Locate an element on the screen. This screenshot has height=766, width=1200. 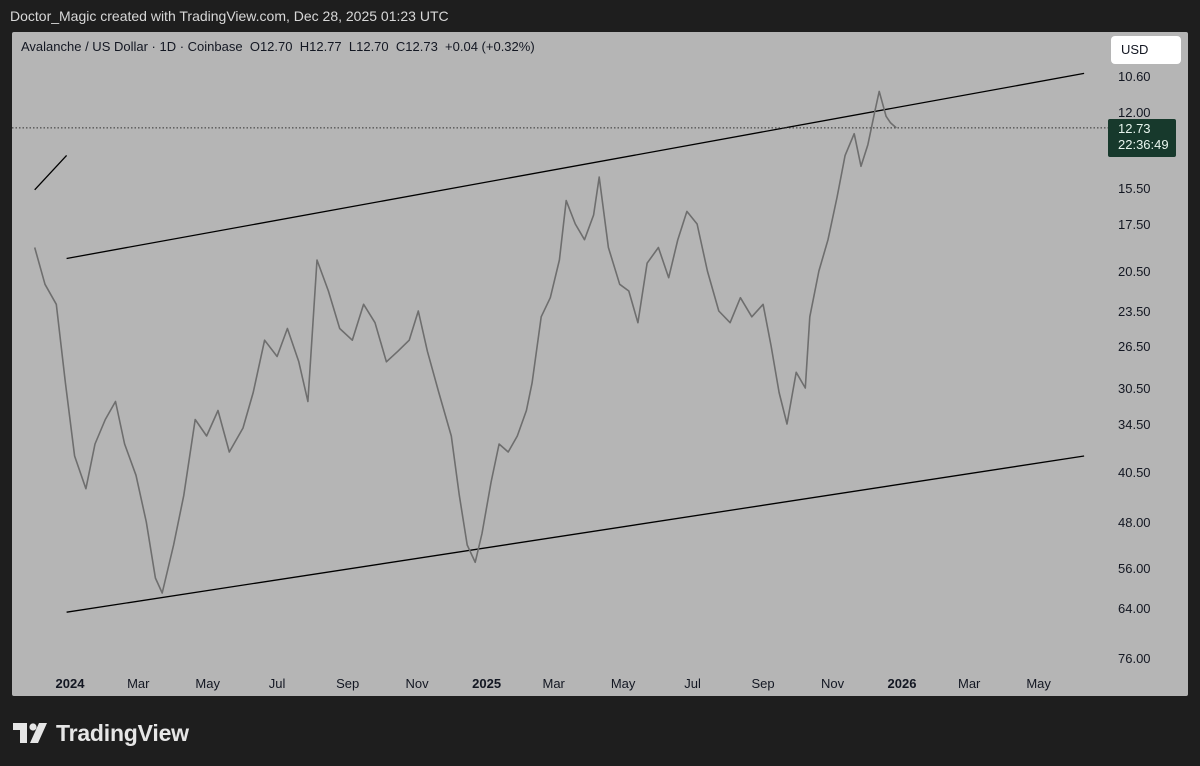
legend-open: O12.70 is located at coordinates (271, 46).